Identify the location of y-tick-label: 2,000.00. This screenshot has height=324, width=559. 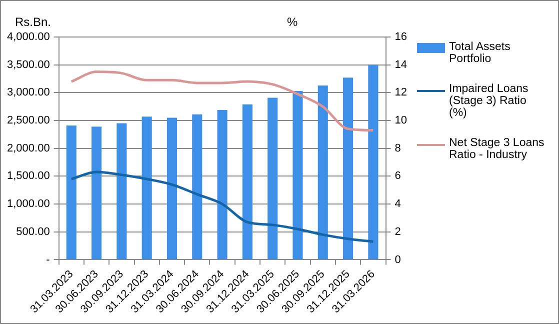
(28, 148).